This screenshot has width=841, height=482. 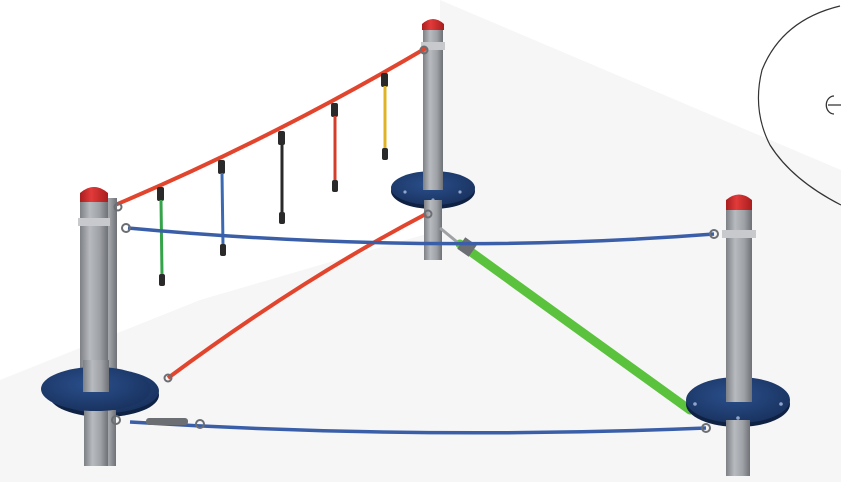 I want to click on hanger-yellow, so click(x=384, y=116).